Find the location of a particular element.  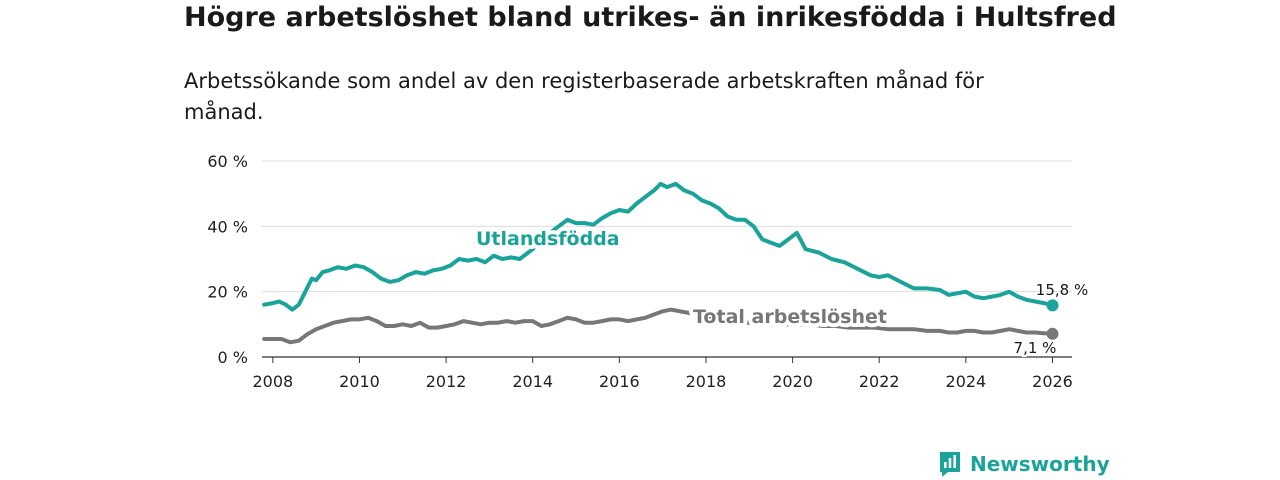

series-label-utlandsfodda: Utlandsfödda is located at coordinates (548, 239).